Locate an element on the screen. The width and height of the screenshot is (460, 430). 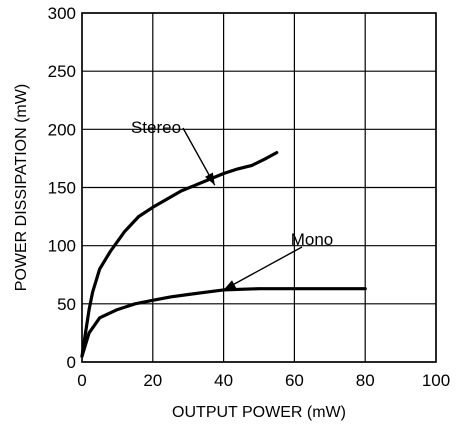
x-tick-label: 80 is located at coordinates (365, 380).